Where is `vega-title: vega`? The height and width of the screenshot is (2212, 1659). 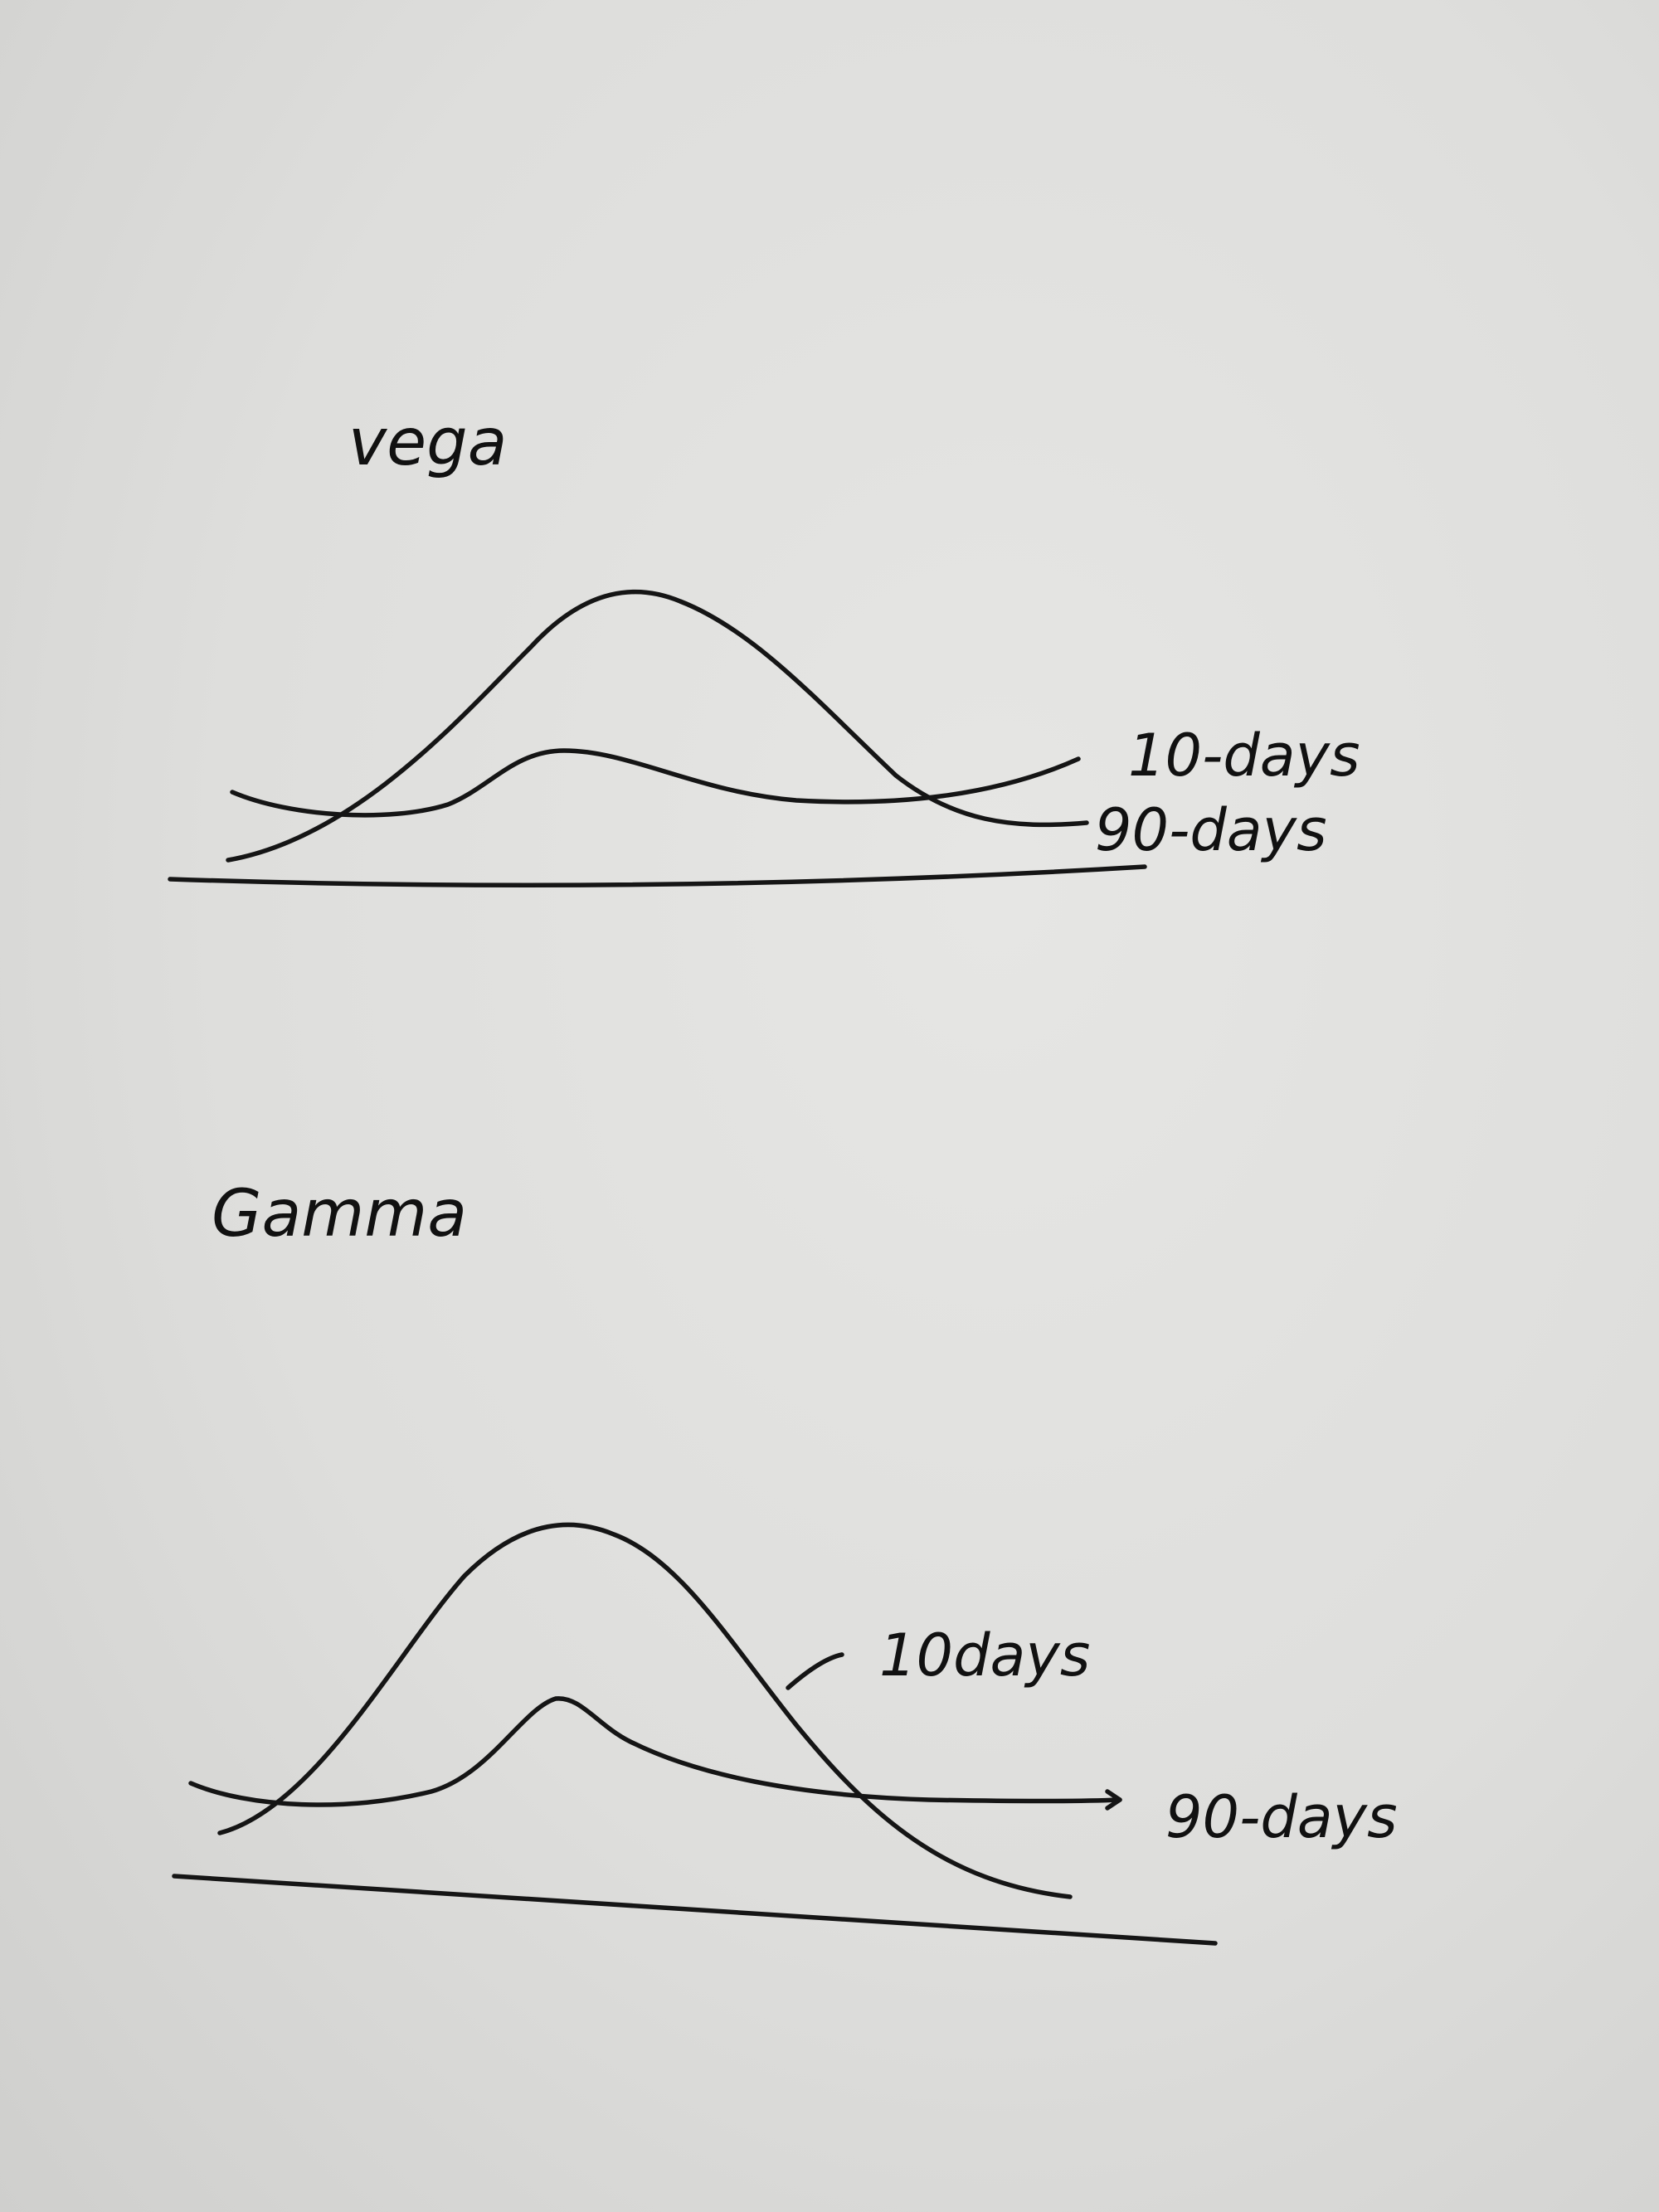 vega-title: vega is located at coordinates (427, 443).